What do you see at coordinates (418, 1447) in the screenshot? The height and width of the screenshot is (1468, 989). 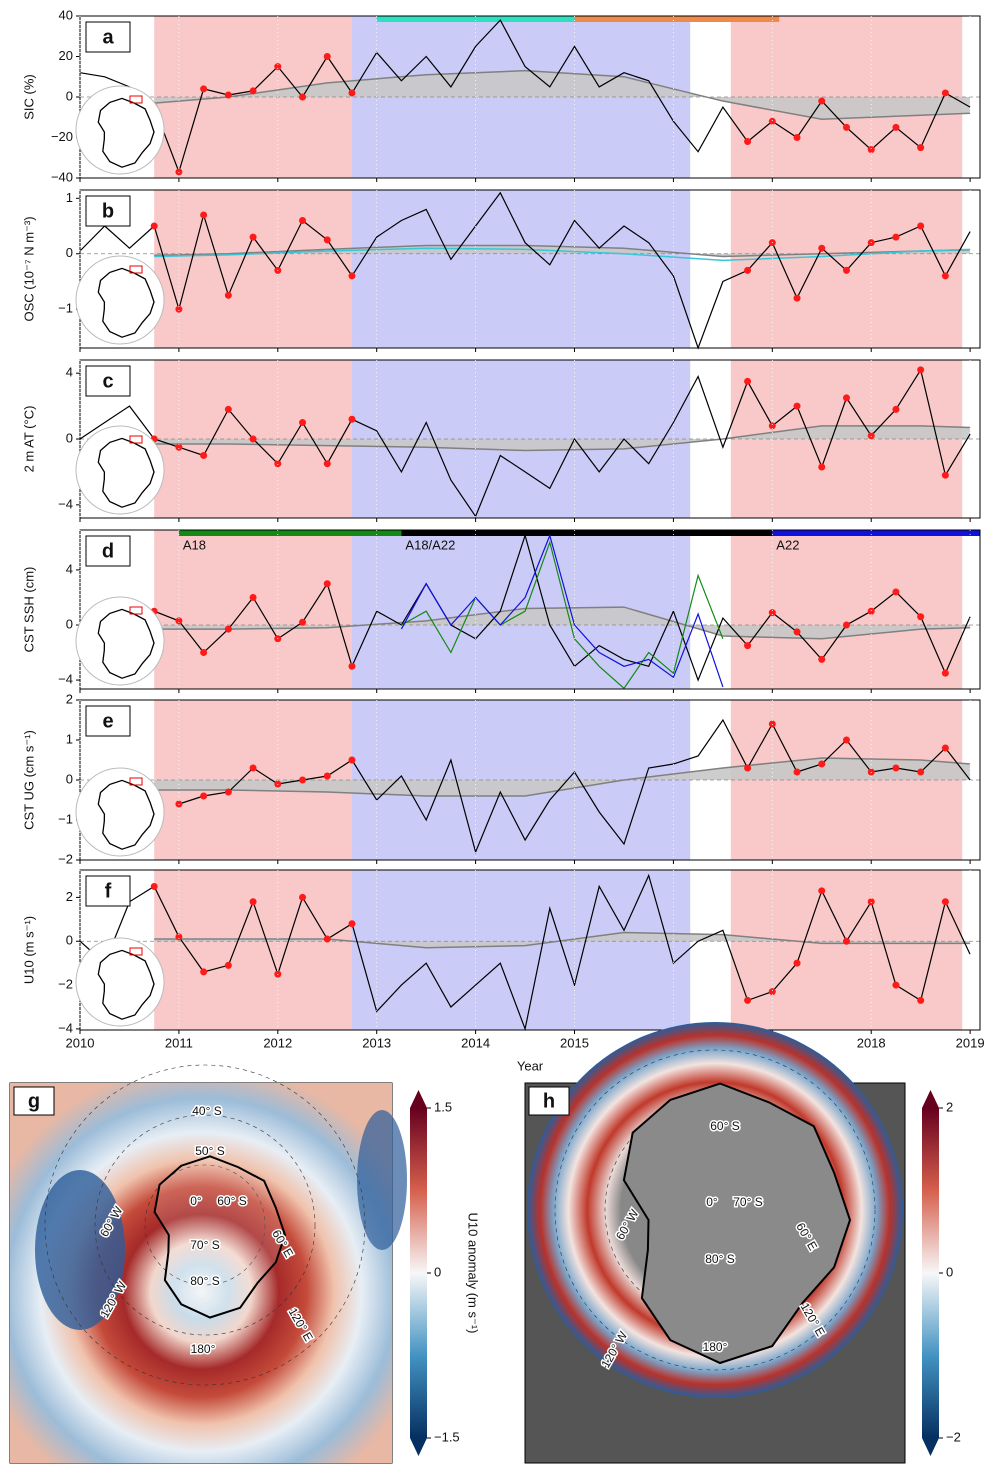 I see `colorbar-cap` at bounding box center [418, 1447].